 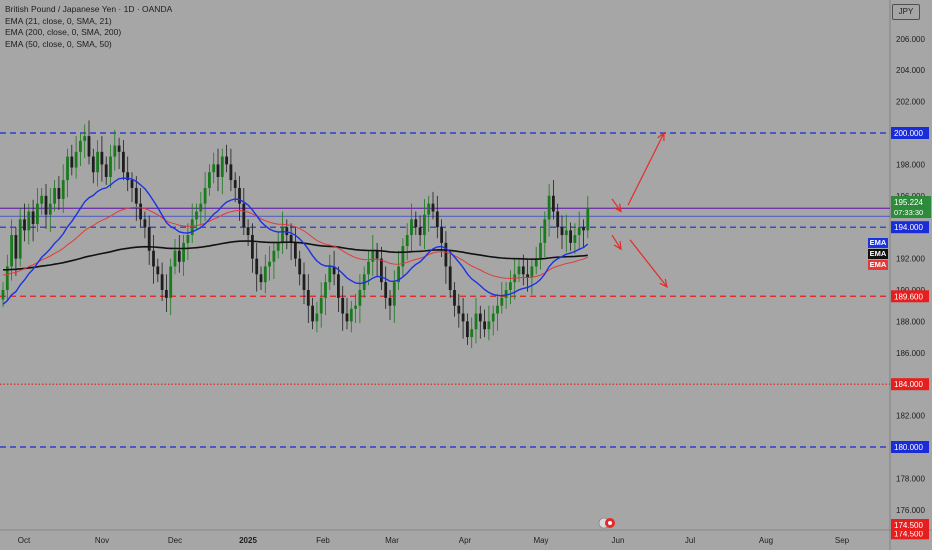 What do you see at coordinates (607, 523) in the screenshot?
I see `replay-icon` at bounding box center [607, 523].